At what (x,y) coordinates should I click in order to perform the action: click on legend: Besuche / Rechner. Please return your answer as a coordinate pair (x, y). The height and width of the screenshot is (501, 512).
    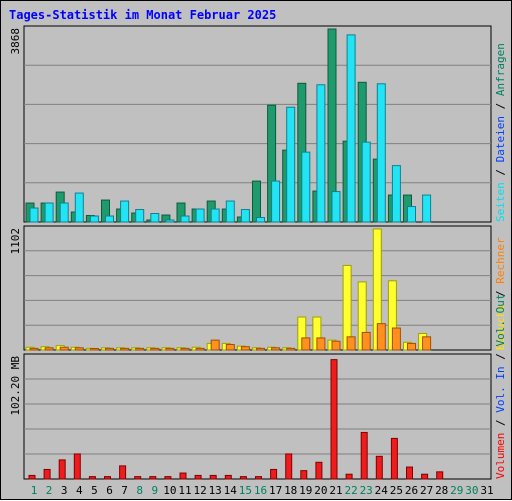
    Looking at the image, I should click on (500, 293).